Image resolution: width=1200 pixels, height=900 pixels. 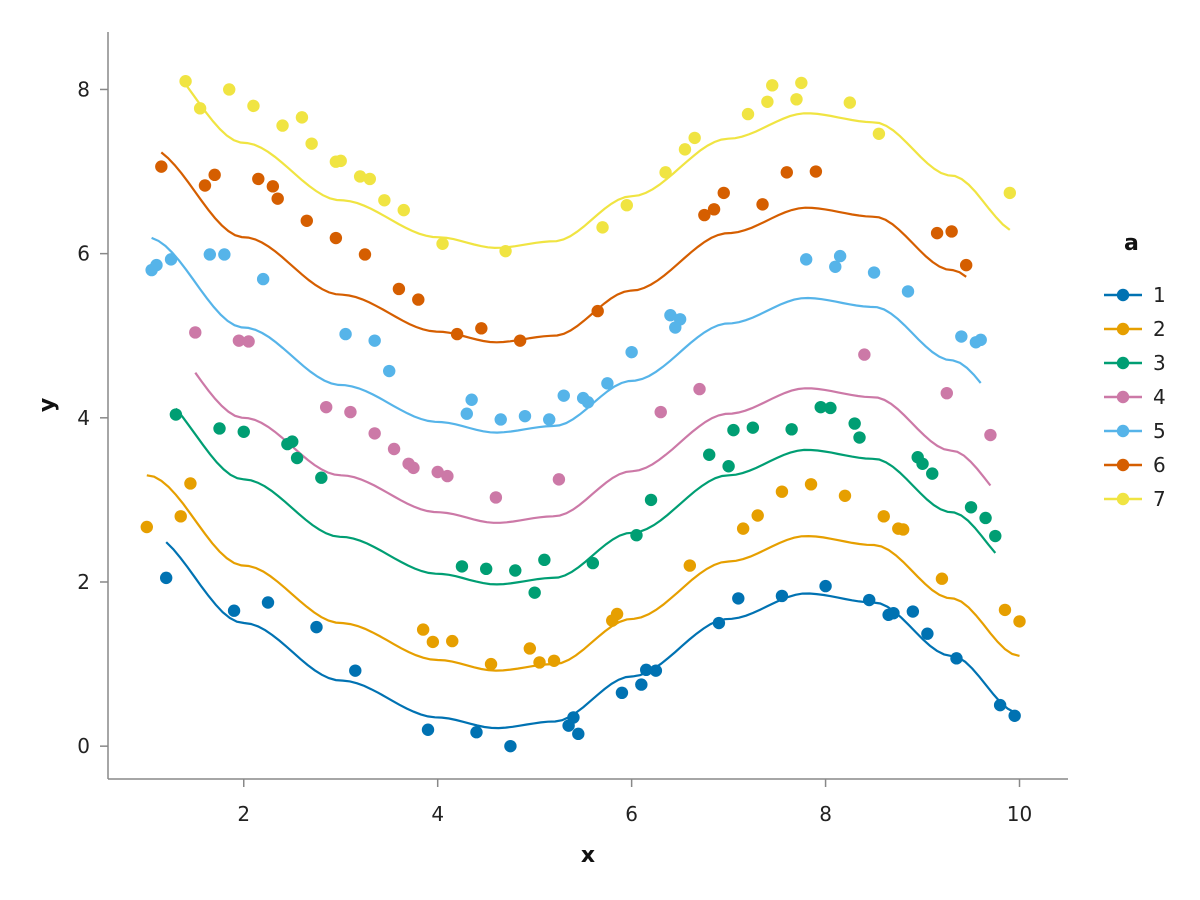 I want to click on series-1-points, so click(x=590, y=662).